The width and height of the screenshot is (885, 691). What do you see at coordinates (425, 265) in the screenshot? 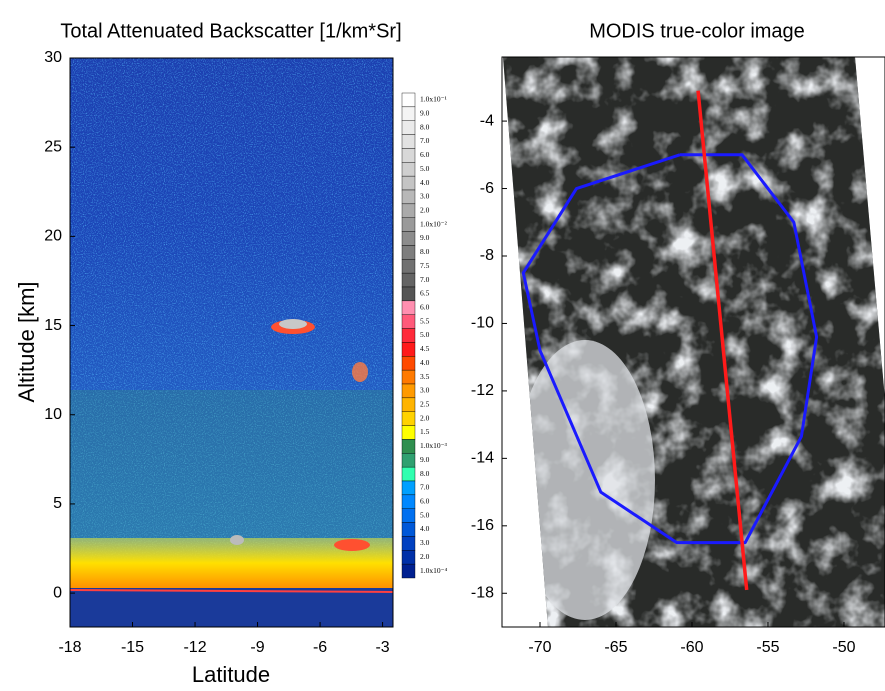
I see `colorbar-label: 7.5` at bounding box center [425, 265].